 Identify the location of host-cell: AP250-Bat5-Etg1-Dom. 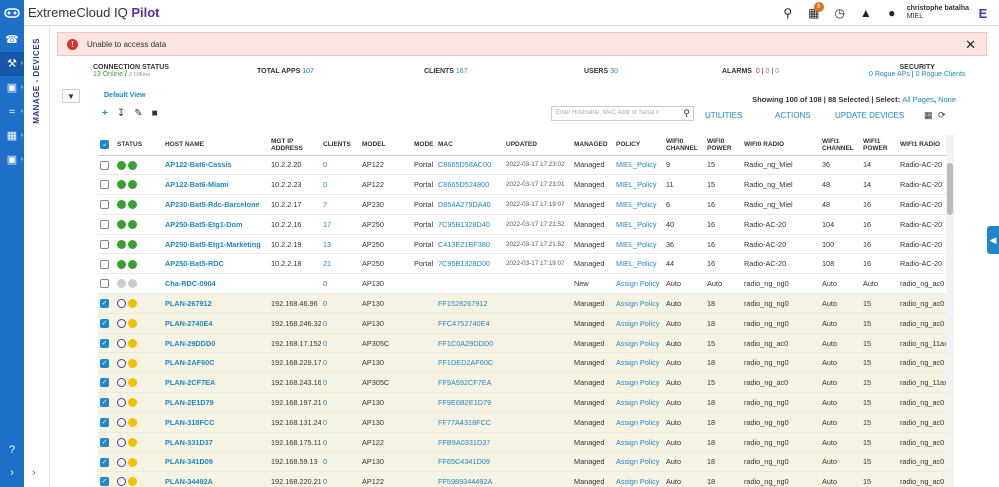
(216, 224).